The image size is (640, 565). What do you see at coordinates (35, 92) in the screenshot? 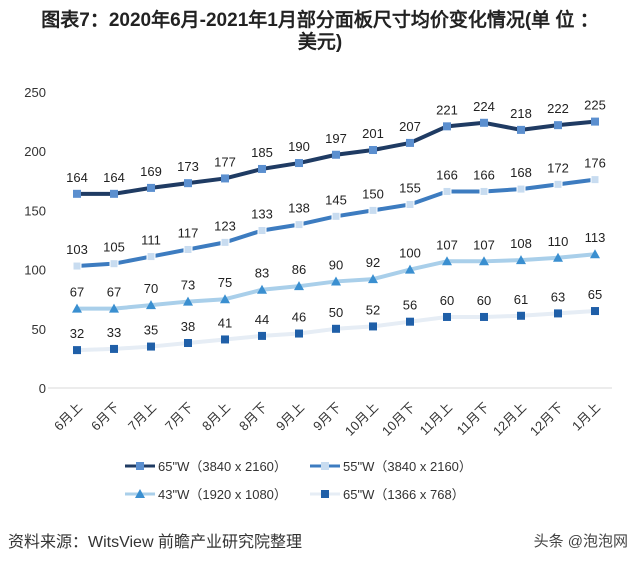
I see `y-tick-label: 250` at bounding box center [35, 92].